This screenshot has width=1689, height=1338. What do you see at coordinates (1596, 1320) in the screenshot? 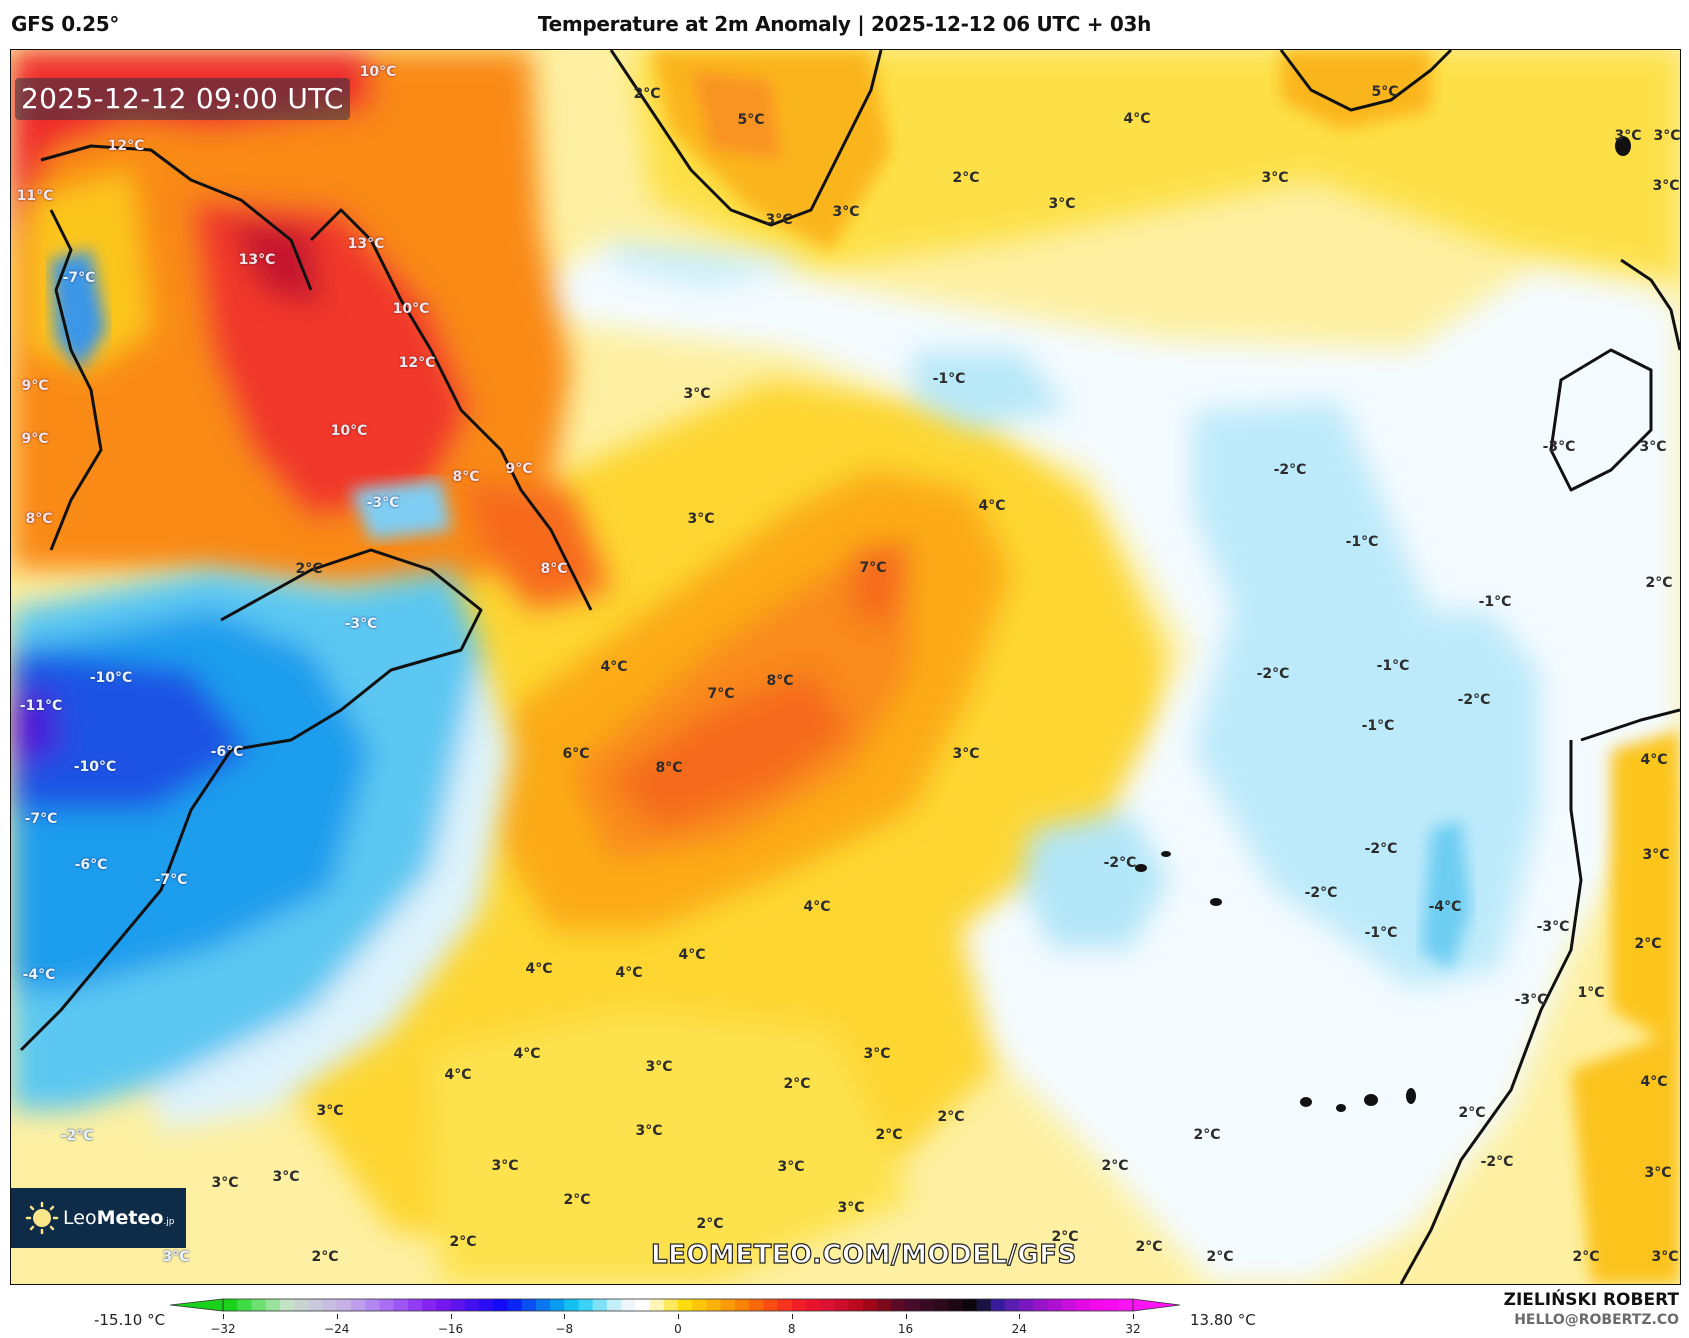
I see `author-email: HELLO@ROBERTZ.CO` at bounding box center [1596, 1320].